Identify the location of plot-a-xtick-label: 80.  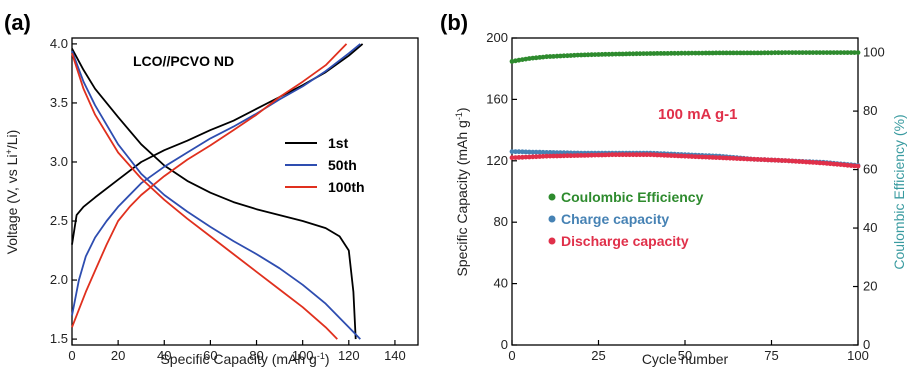
(256, 355).